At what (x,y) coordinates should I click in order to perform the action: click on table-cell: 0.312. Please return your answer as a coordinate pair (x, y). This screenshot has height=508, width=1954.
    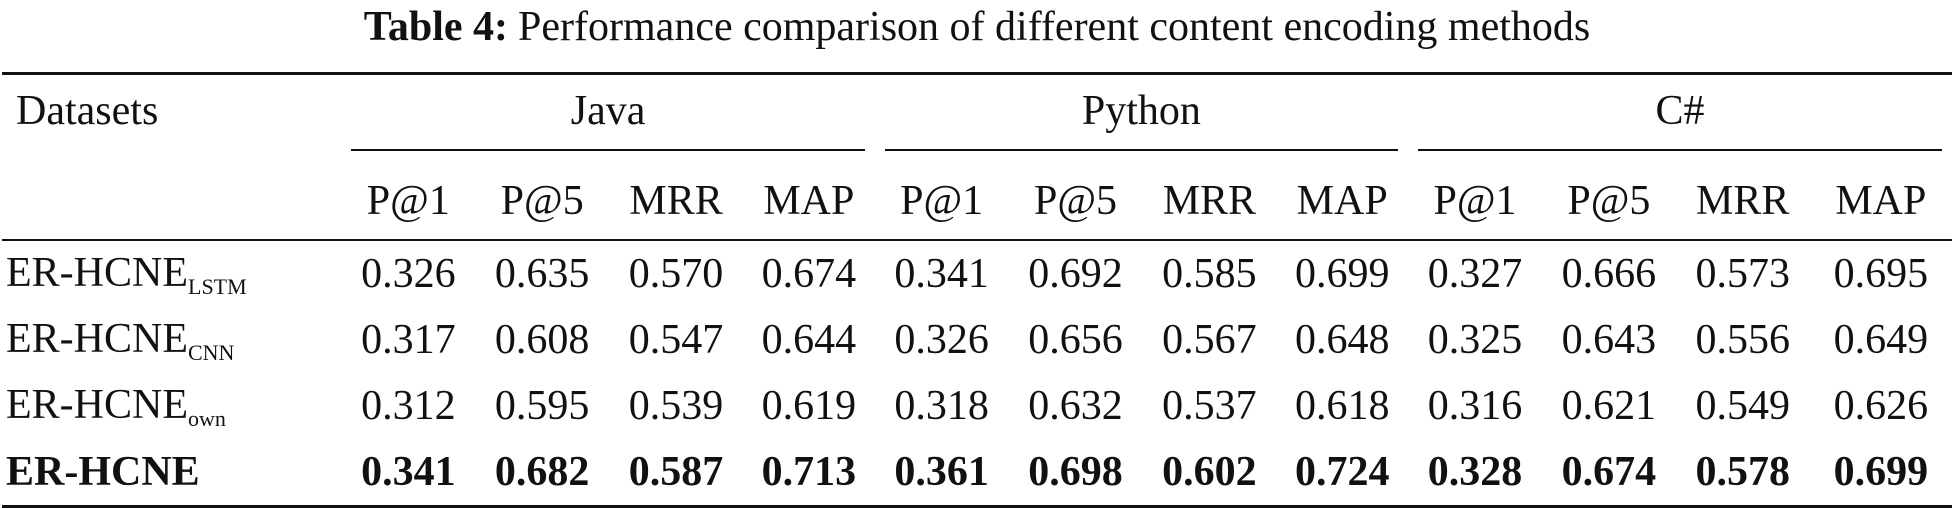
    Looking at the image, I should click on (408, 406).